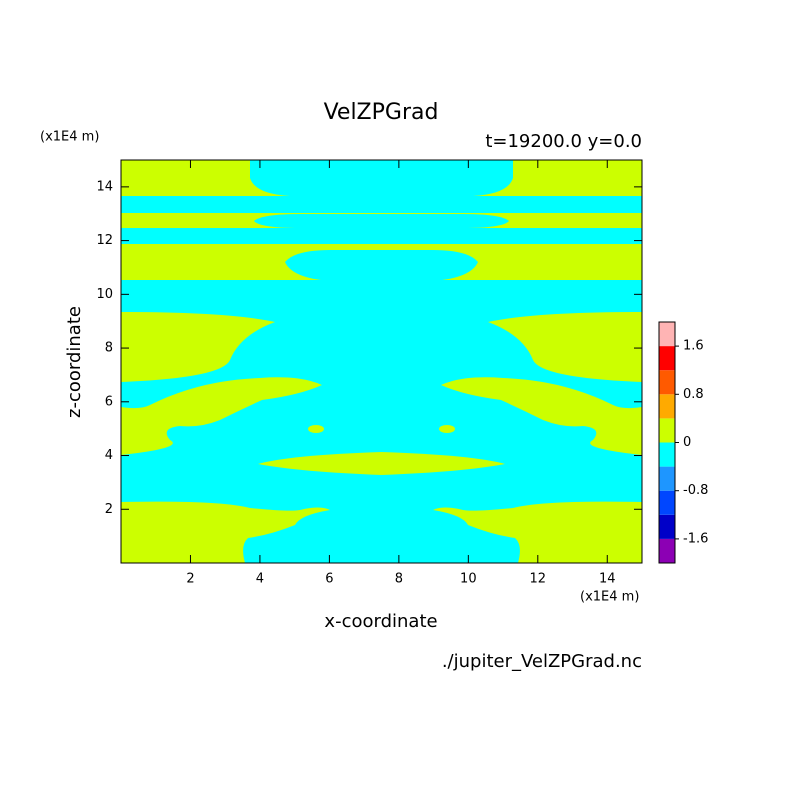  What do you see at coordinates (381, 112) in the screenshot?
I see `chart-title: VelZPGrad` at bounding box center [381, 112].